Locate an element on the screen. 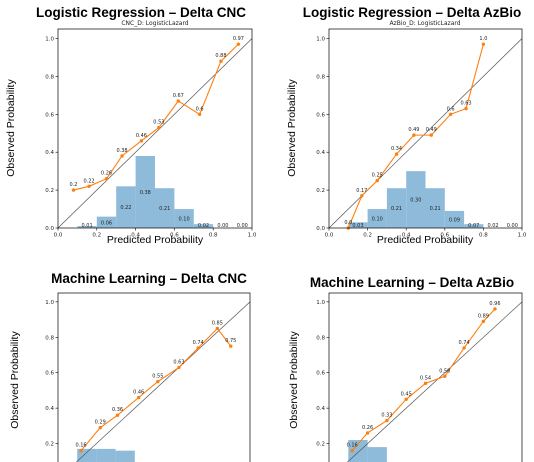 The image size is (534, 462). histogram-label: 0.03 is located at coordinates (357, 226).